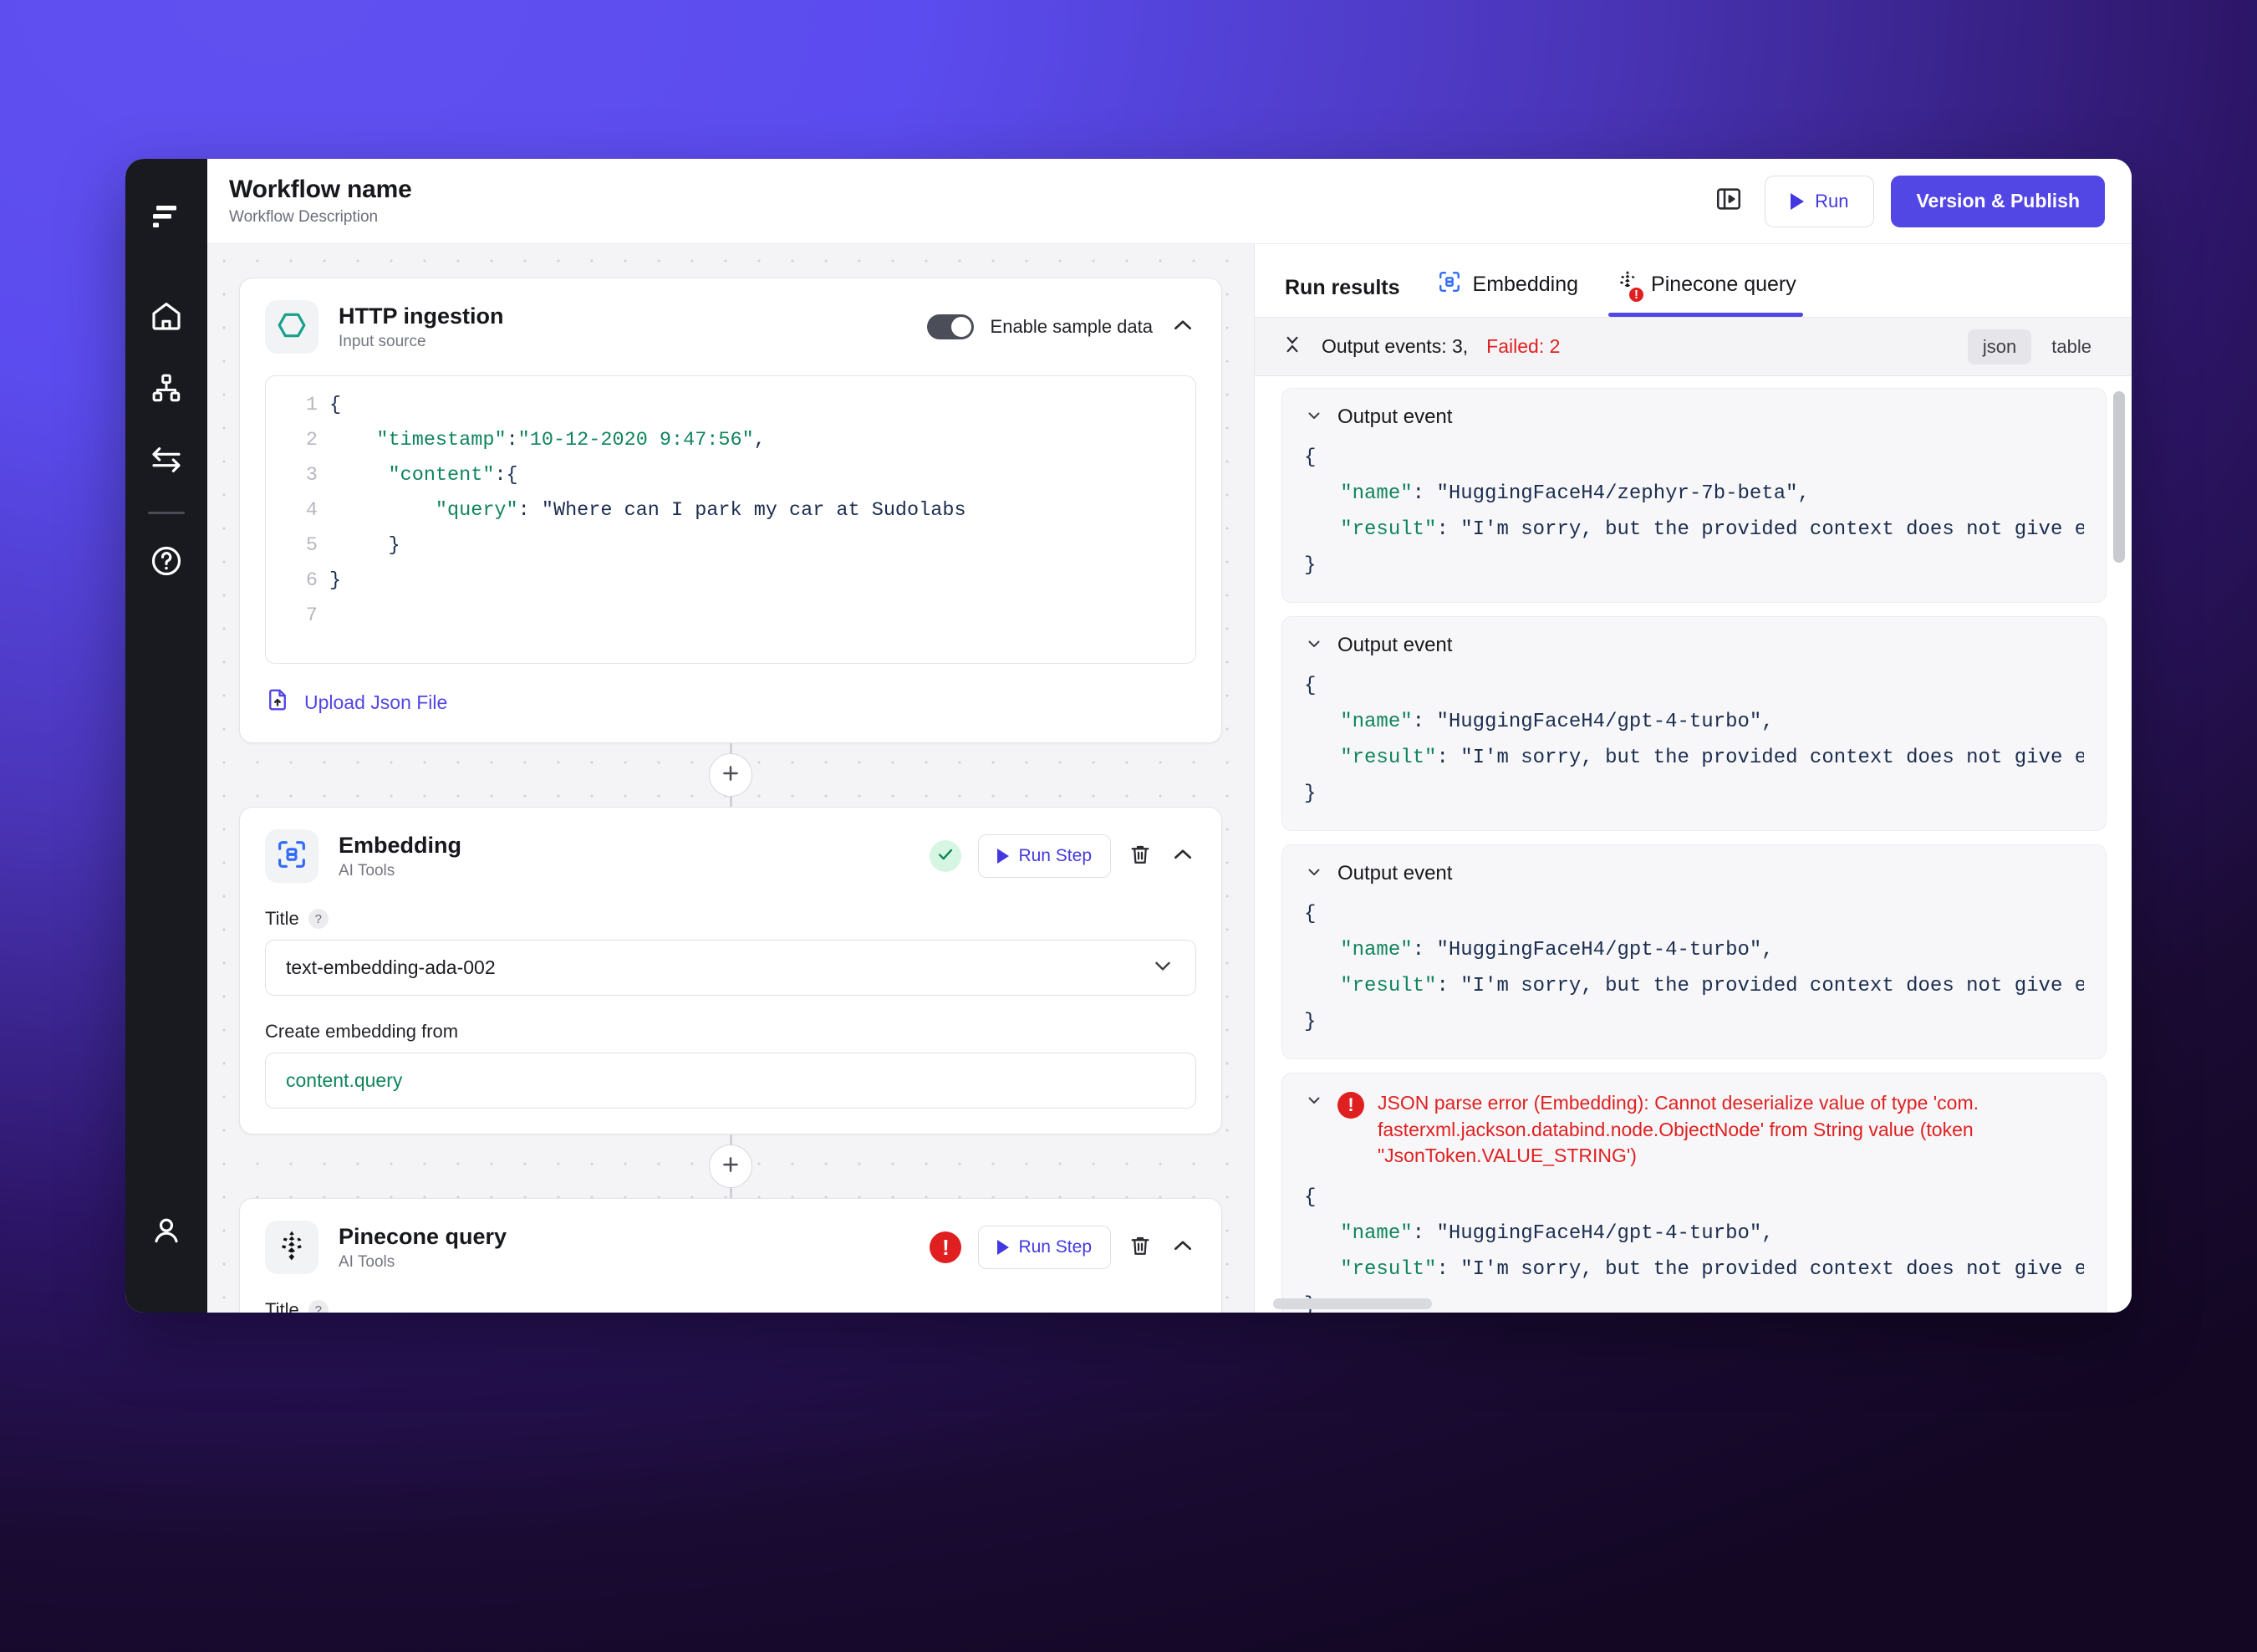  I want to click on sidebar, so click(166, 736).